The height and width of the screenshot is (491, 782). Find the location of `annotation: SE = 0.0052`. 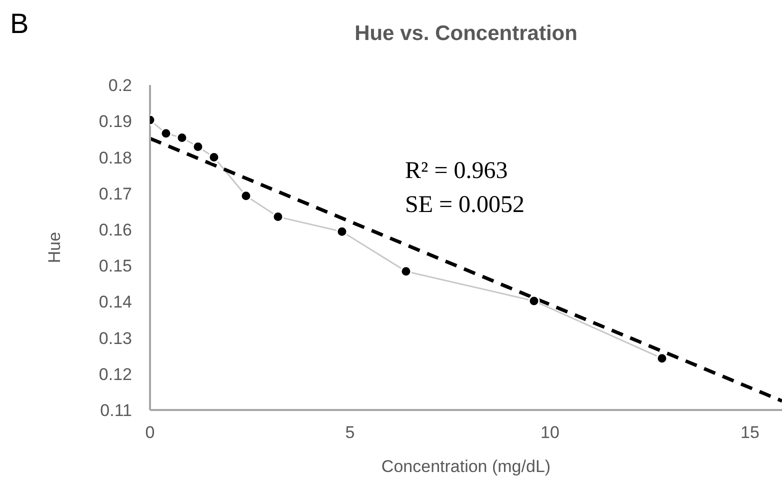

annotation: SE = 0.0052 is located at coordinates (465, 205).